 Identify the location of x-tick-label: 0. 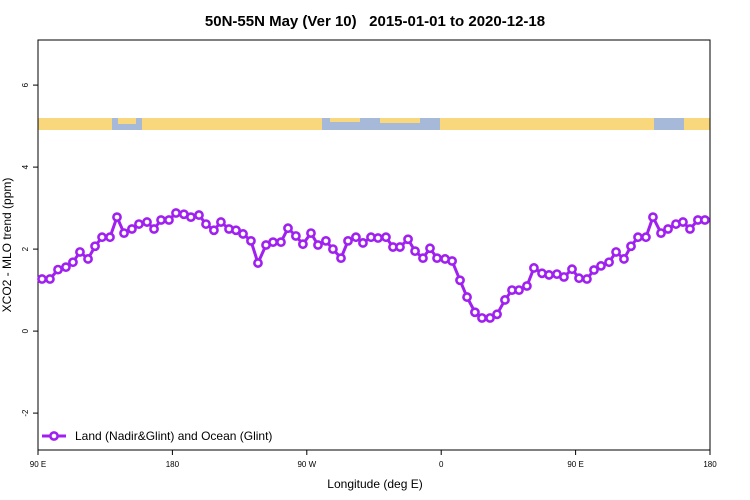
(441, 464).